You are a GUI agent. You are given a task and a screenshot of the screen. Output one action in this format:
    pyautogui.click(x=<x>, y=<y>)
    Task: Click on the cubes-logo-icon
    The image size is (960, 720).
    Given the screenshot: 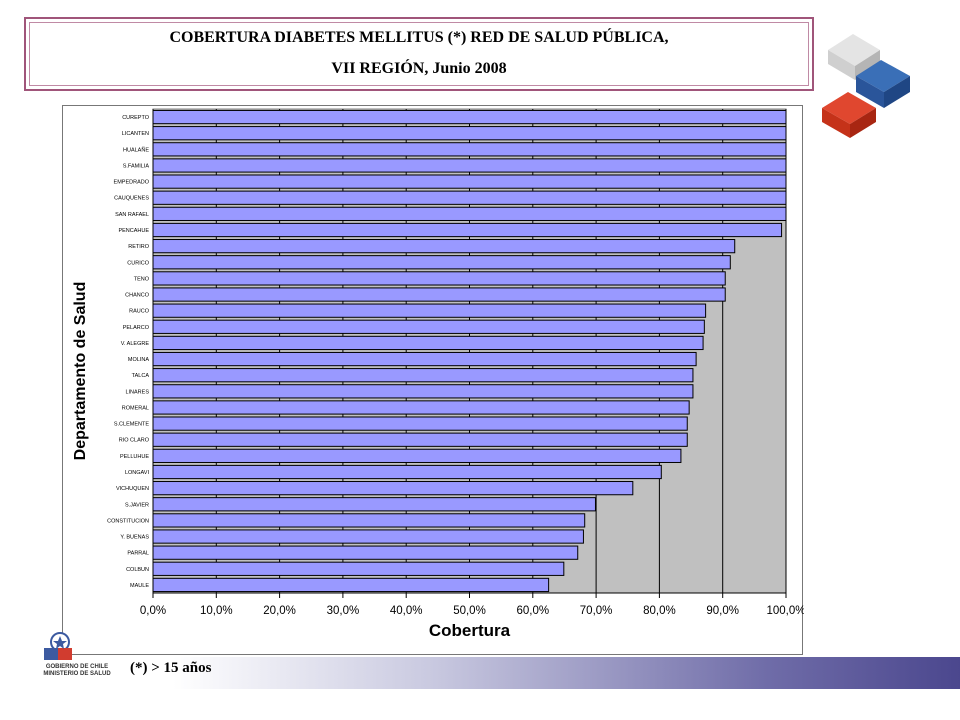 What is the action you would take?
    pyautogui.click(x=866, y=86)
    